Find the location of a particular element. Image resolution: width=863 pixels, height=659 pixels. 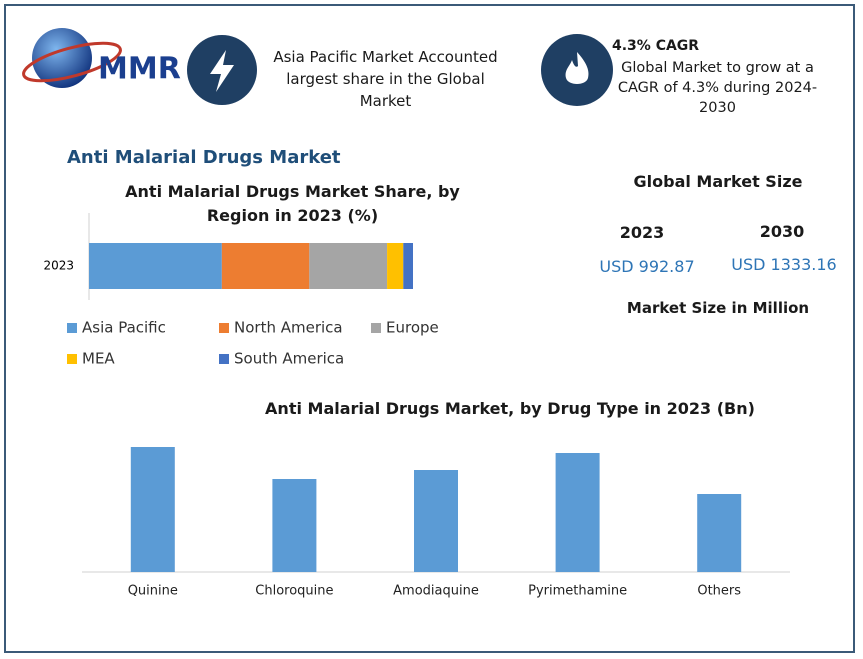

logo-globe is located at coordinates (62, 58).